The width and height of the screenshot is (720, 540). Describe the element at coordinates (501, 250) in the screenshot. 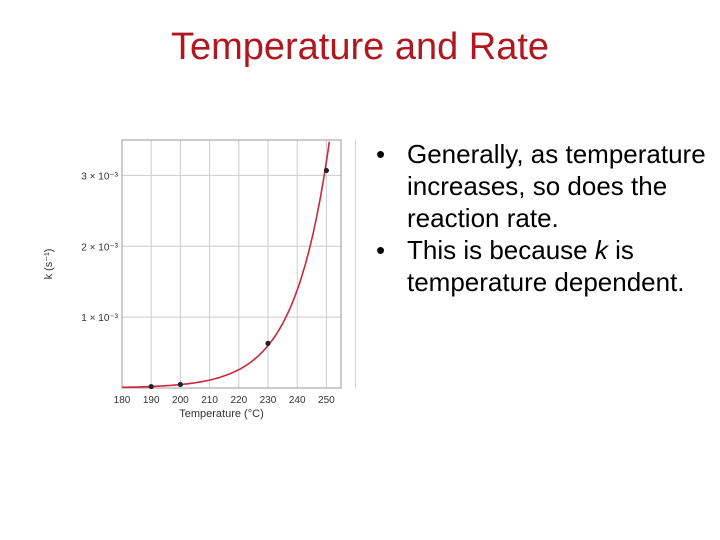

I see `bullet-text-before: This is because` at that location.